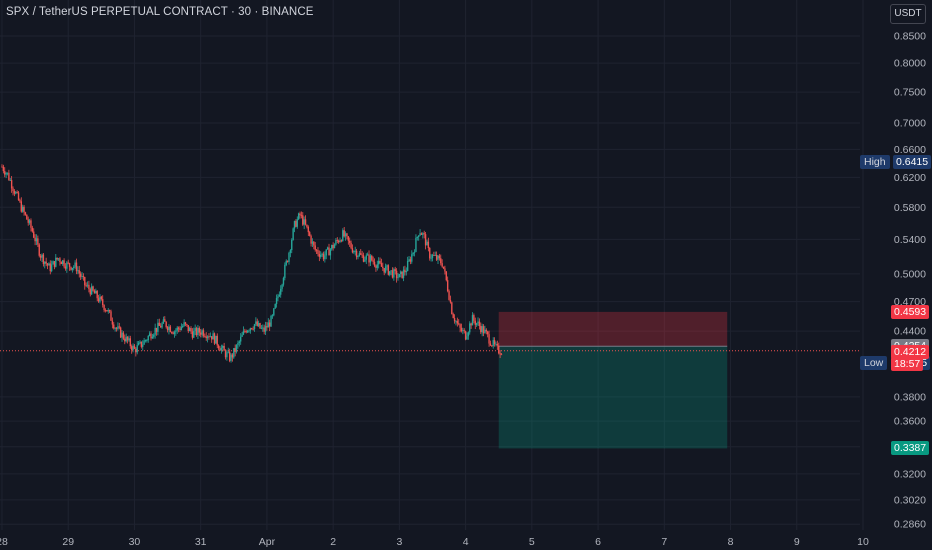 Image resolution: width=932 pixels, height=550 pixels. What do you see at coordinates (908, 14) in the screenshot?
I see `currency-button: USDT` at bounding box center [908, 14].